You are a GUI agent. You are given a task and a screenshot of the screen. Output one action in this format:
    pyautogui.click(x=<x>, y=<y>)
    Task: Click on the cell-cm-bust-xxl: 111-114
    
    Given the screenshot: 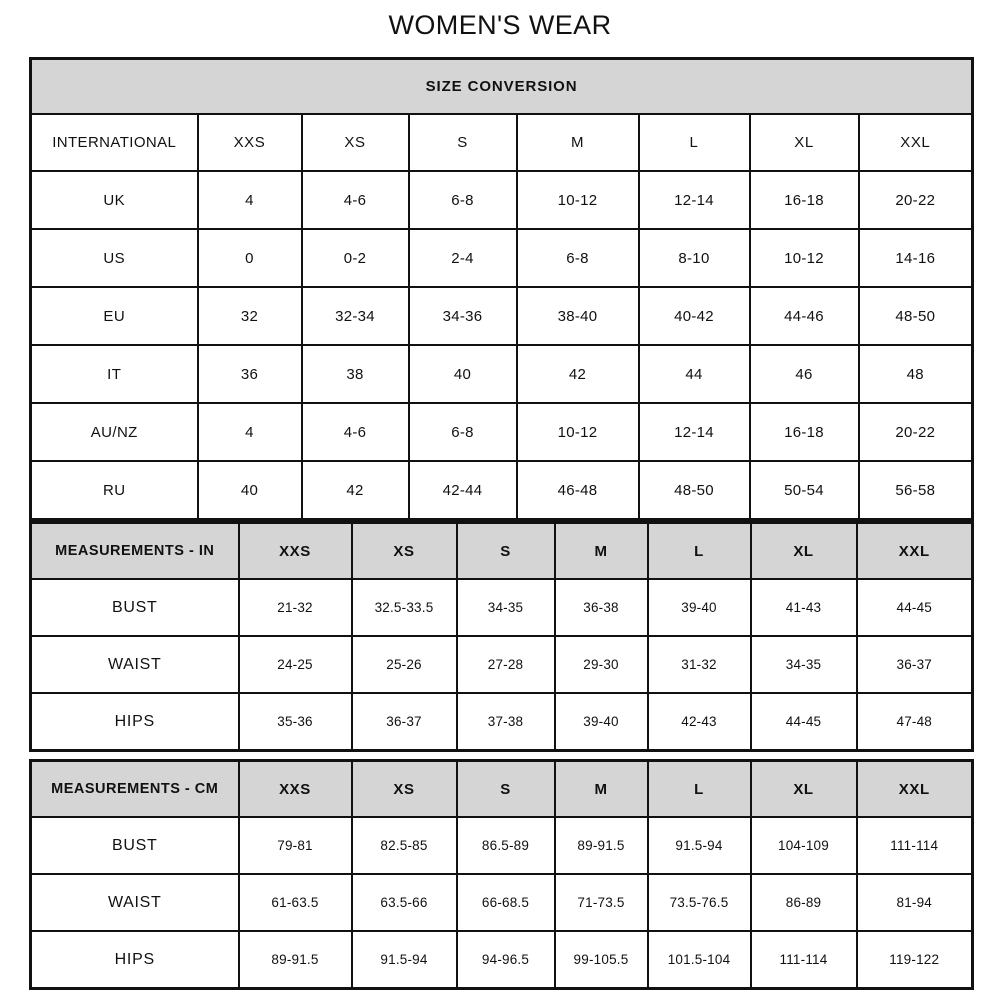 What is the action you would take?
    pyautogui.click(x=914, y=845)
    